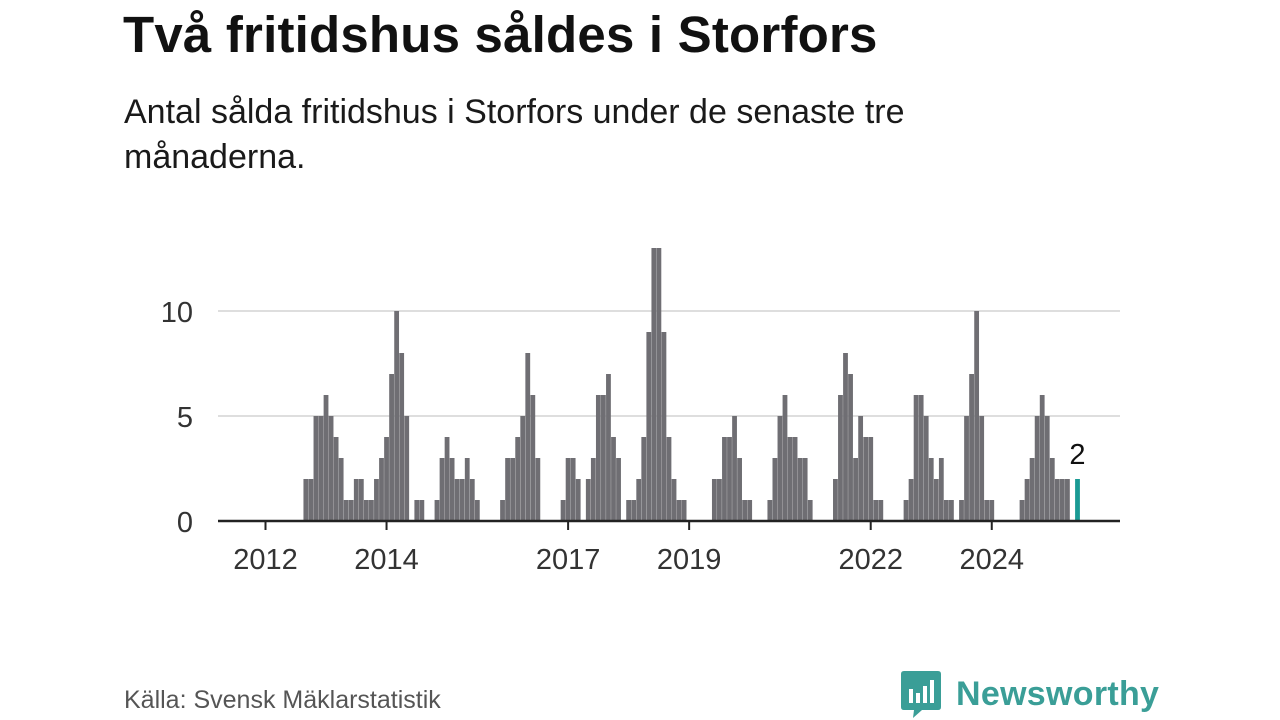  I want to click on y-tick-label: 5, so click(185, 418).